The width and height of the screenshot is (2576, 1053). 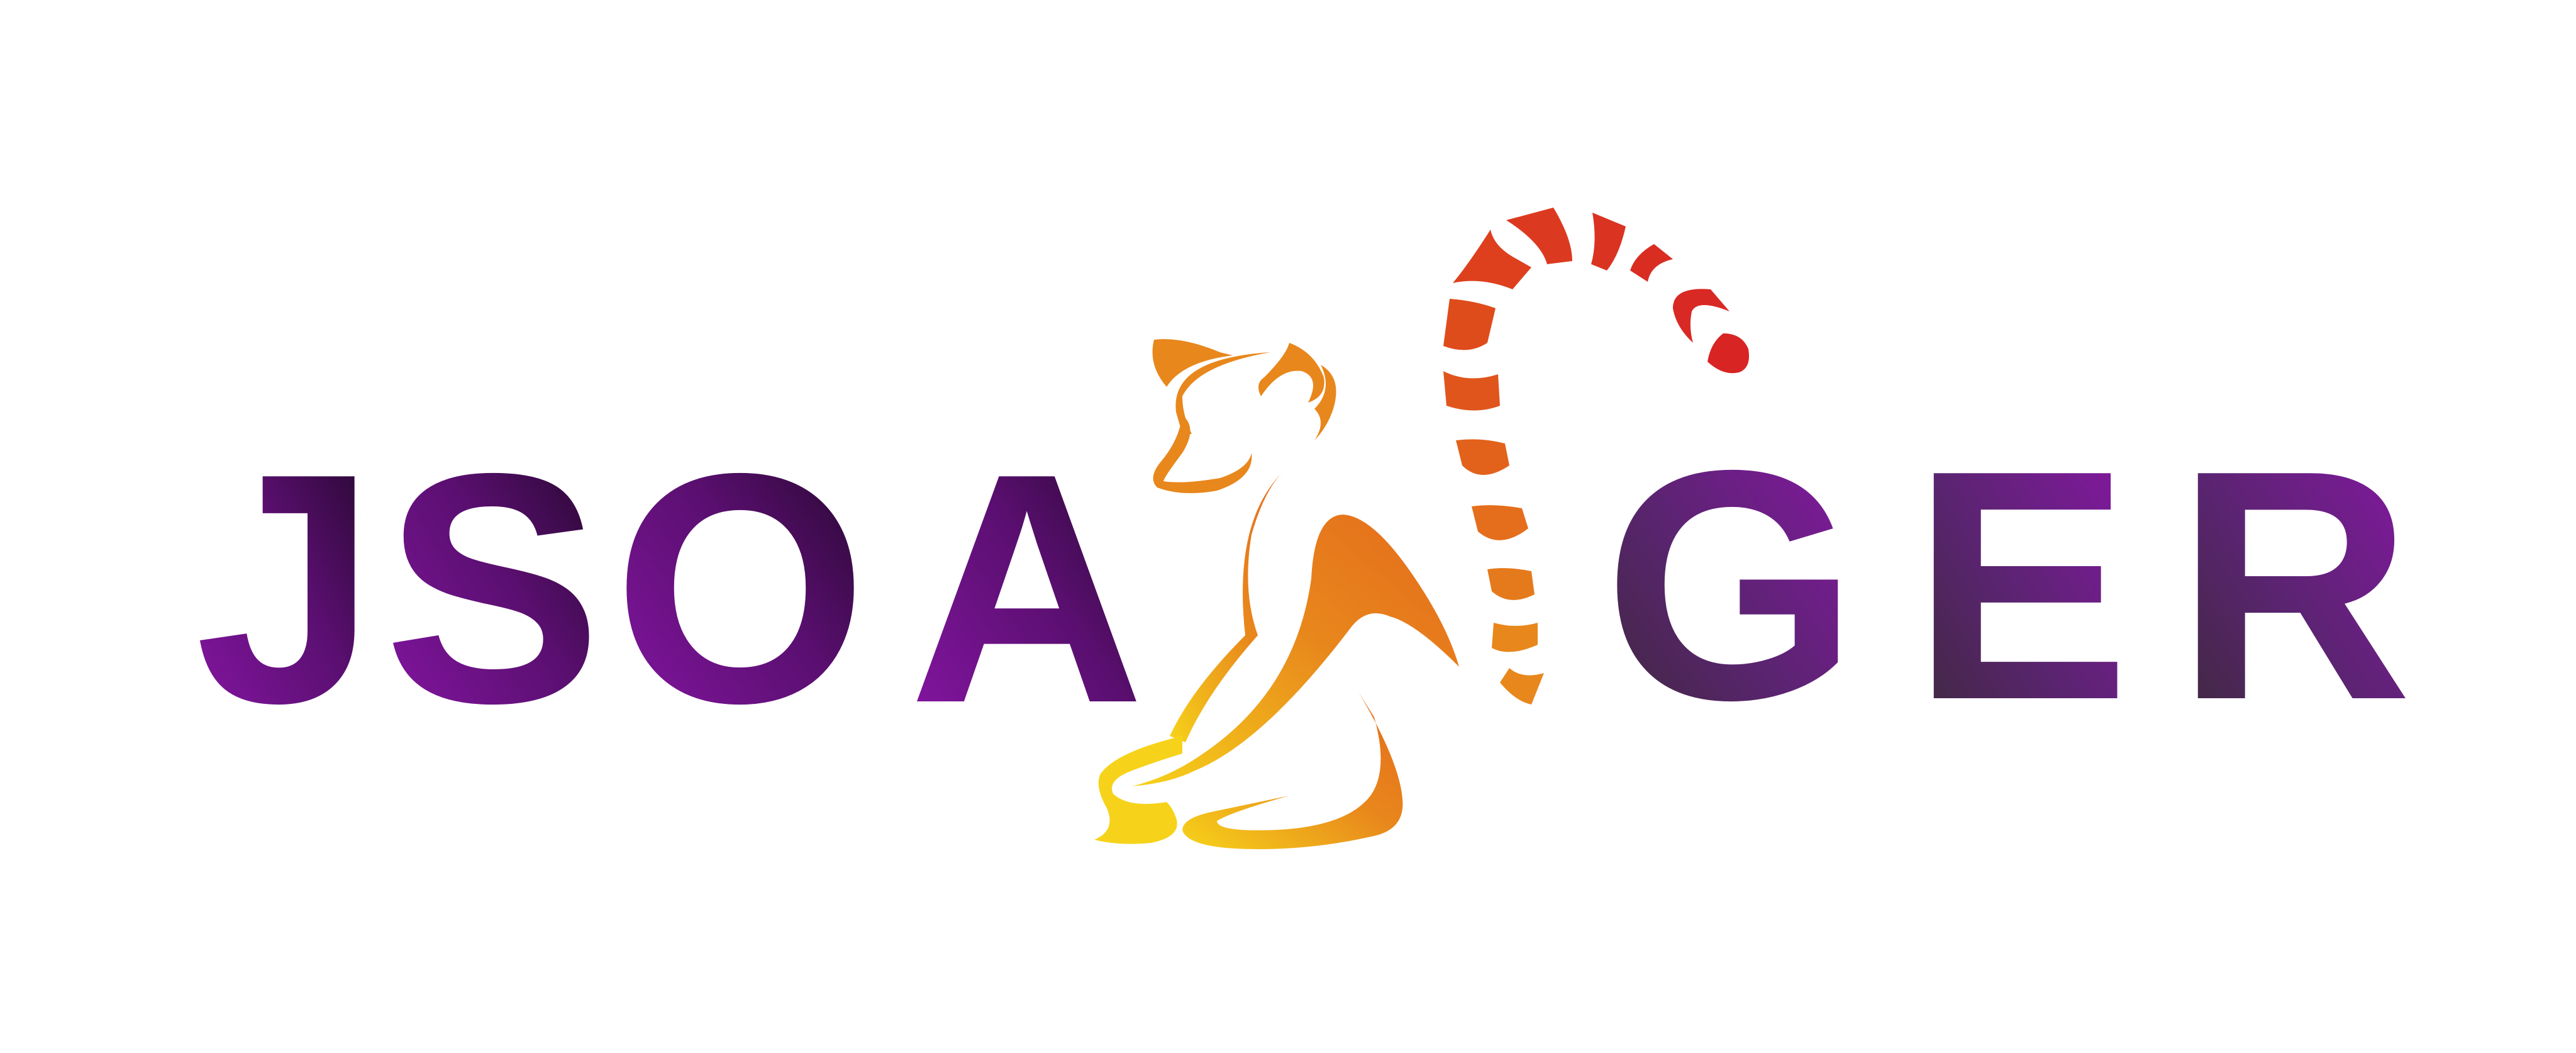 I want to click on letter-g: G, so click(x=1731, y=585).